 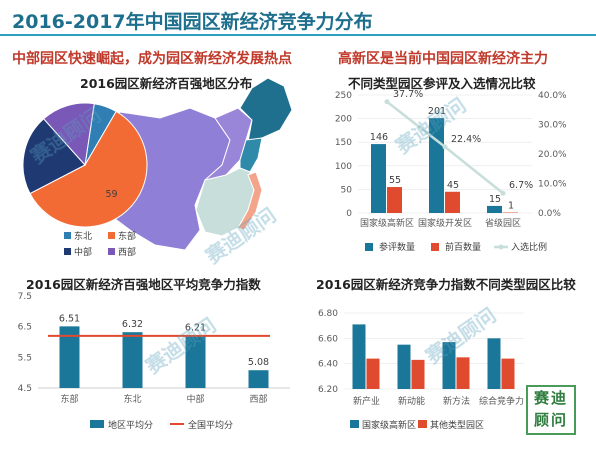 What do you see at coordinates (463, 247) in the screenshot?
I see `legend-label: 前百数量` at bounding box center [463, 247].